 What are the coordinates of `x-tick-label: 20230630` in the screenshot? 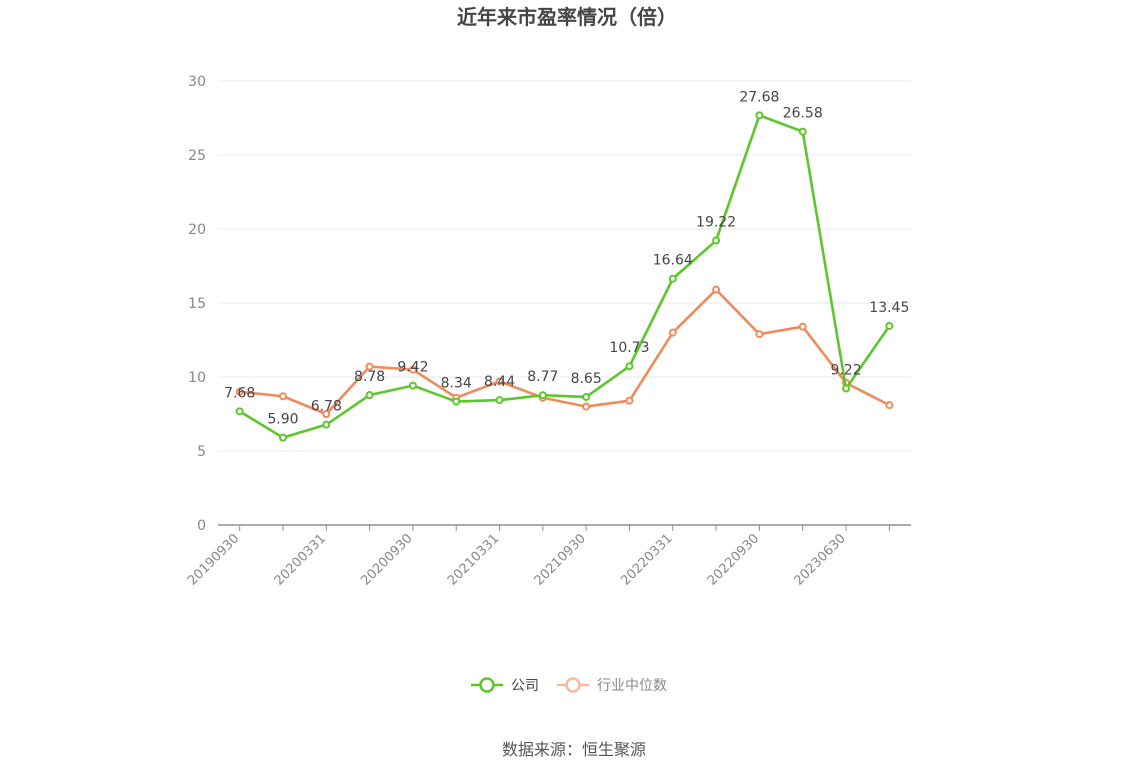 It's located at (819, 559).